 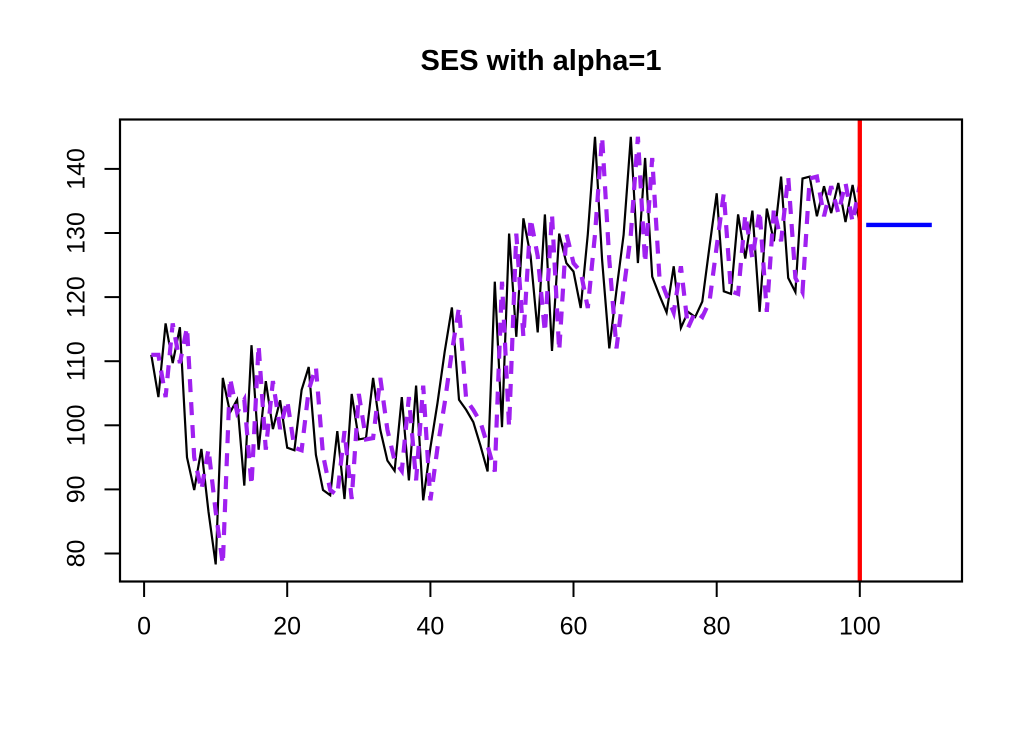 I want to click on svg-text: 140, so click(x=77, y=169).